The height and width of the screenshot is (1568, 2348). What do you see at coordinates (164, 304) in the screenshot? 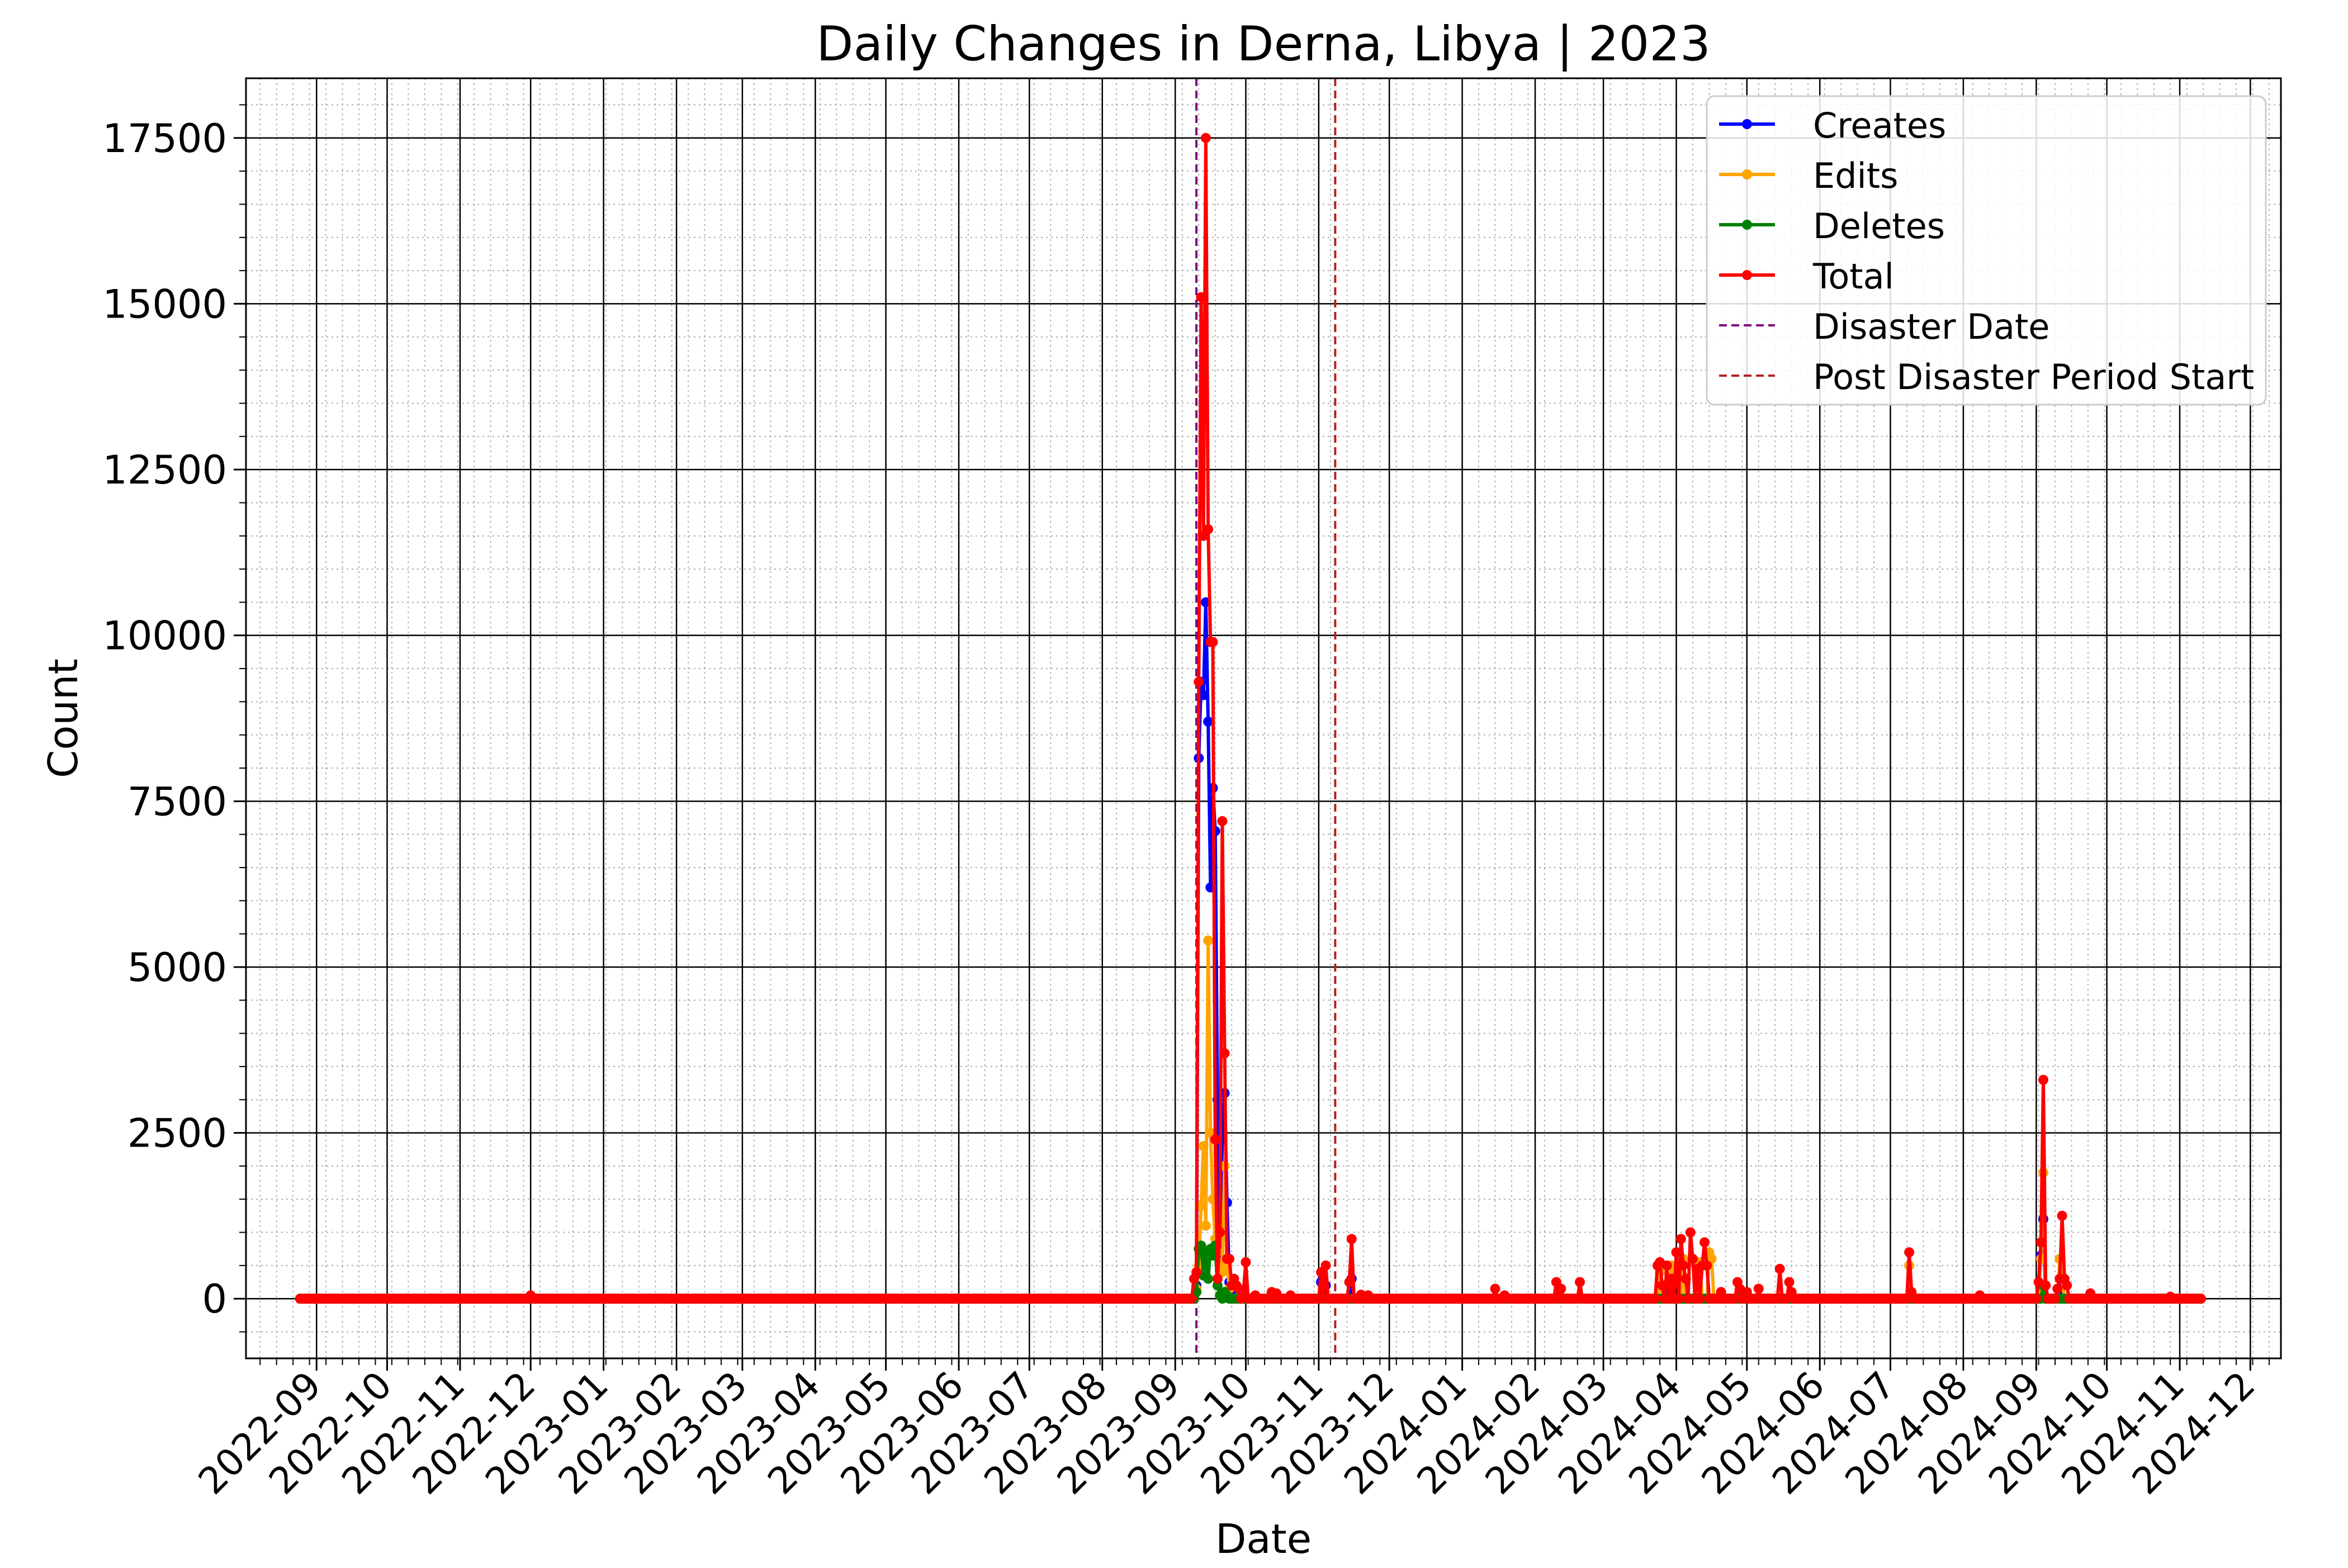
I see `y-tick-label: 15000` at bounding box center [164, 304].